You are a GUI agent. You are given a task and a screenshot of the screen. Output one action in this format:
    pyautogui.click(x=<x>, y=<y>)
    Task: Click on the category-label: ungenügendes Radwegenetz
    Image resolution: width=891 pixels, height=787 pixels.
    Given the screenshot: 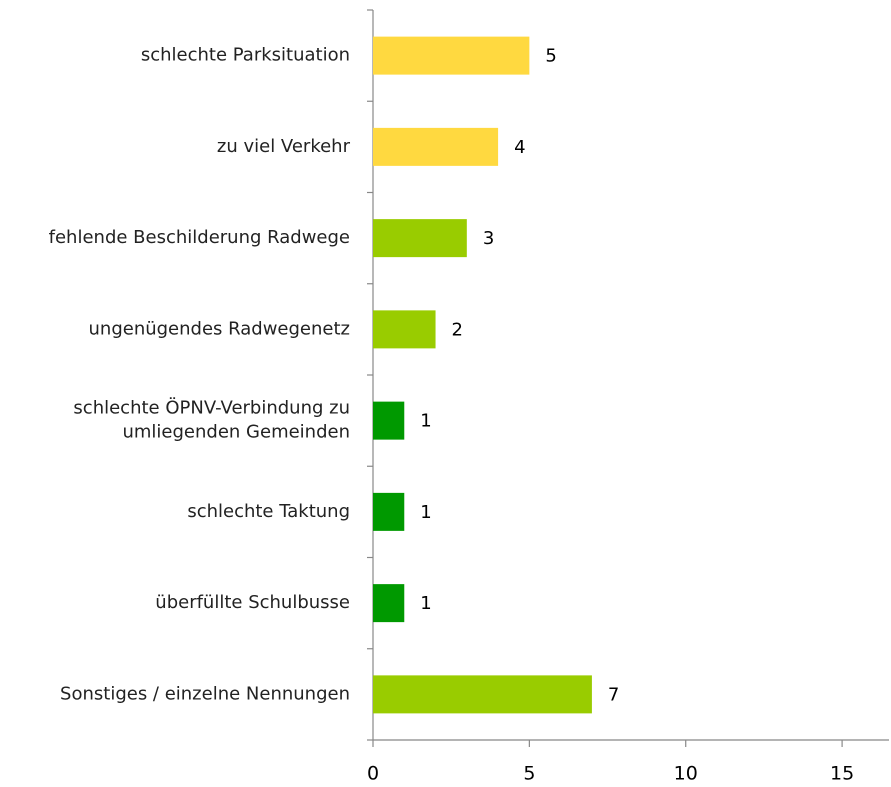 What is the action you would take?
    pyautogui.click(x=220, y=328)
    